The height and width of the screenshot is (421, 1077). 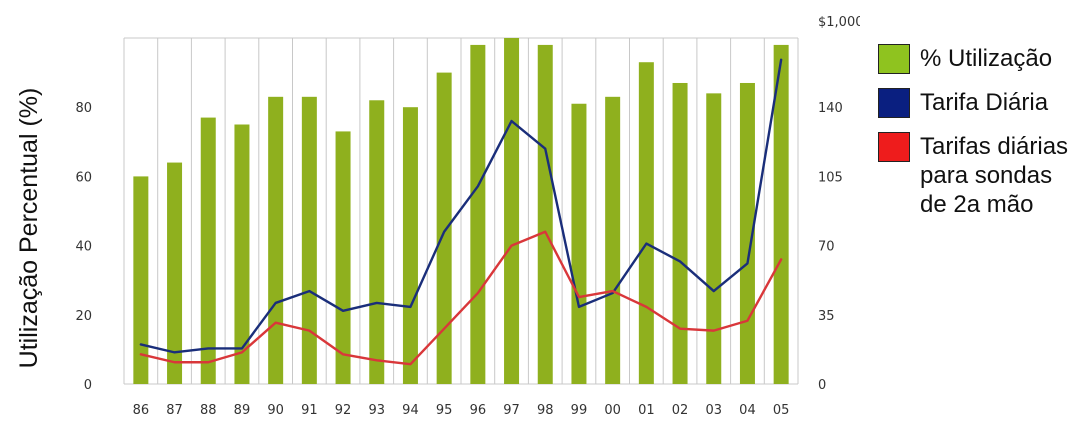 What do you see at coordinates (478, 410) in the screenshot?
I see `x-tick-label: 96` at bounding box center [478, 410].